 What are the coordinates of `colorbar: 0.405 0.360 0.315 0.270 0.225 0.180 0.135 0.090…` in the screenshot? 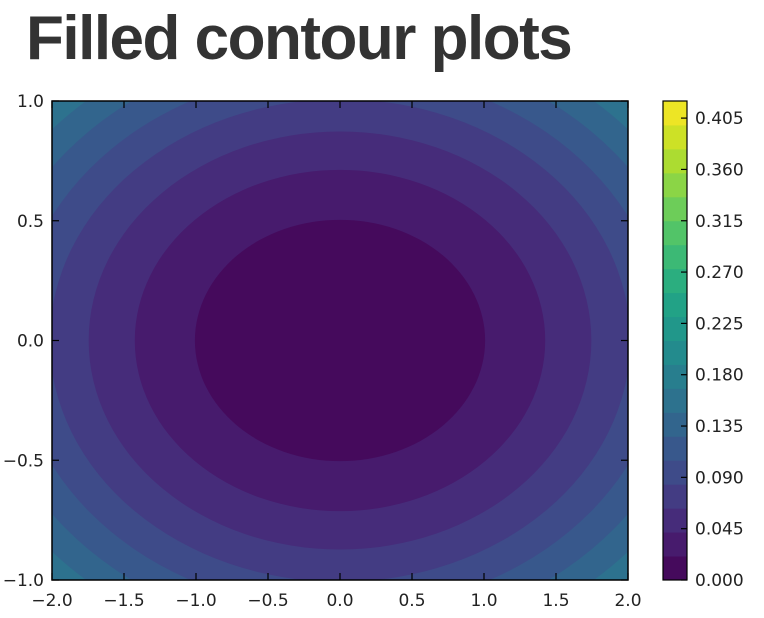 It's located at (703, 345).